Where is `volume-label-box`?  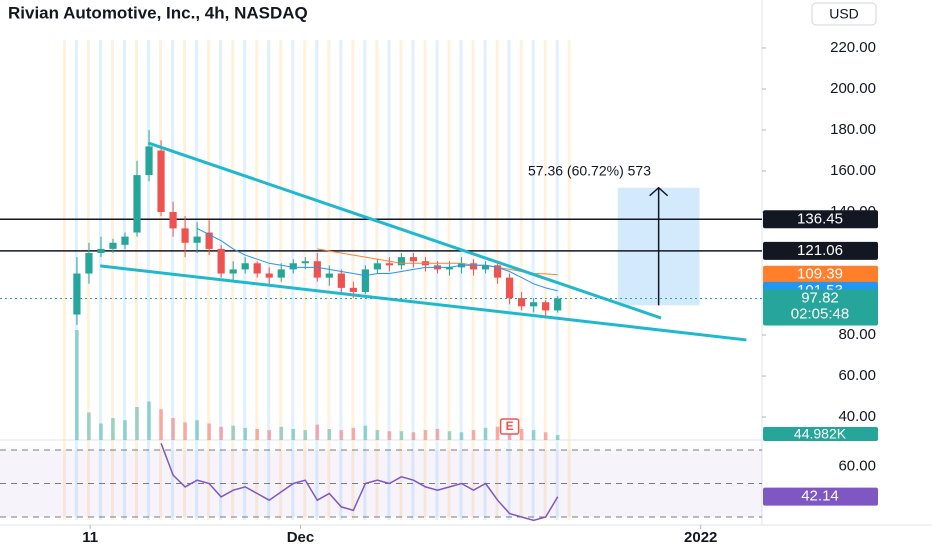
volume-label-box is located at coordinates (820, 434).